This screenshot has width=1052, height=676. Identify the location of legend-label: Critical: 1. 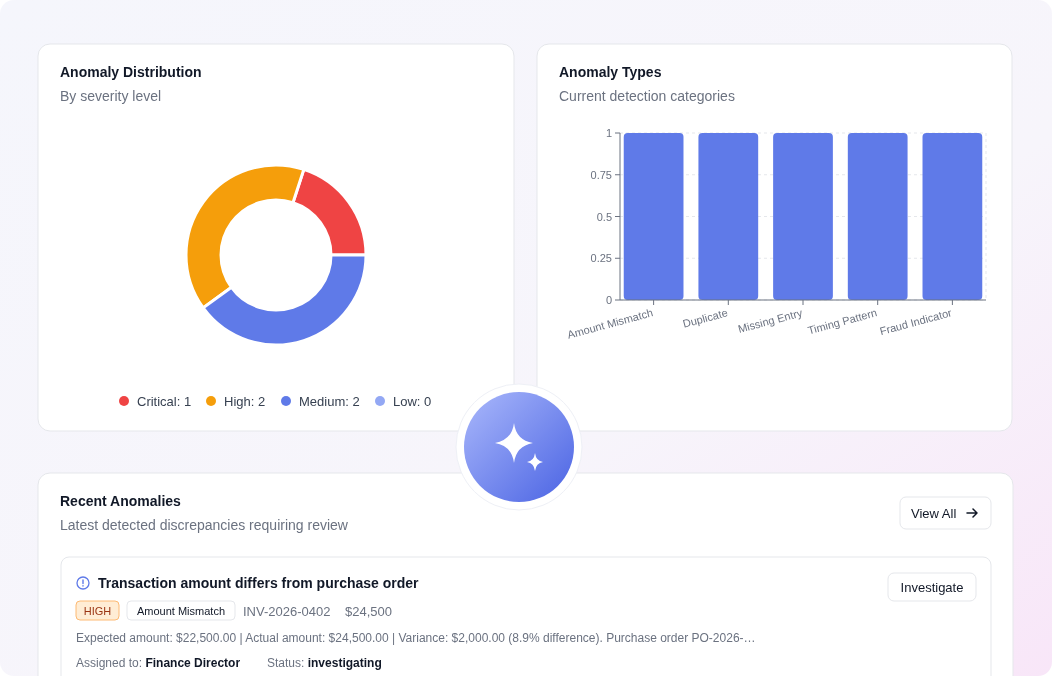
(164, 401).